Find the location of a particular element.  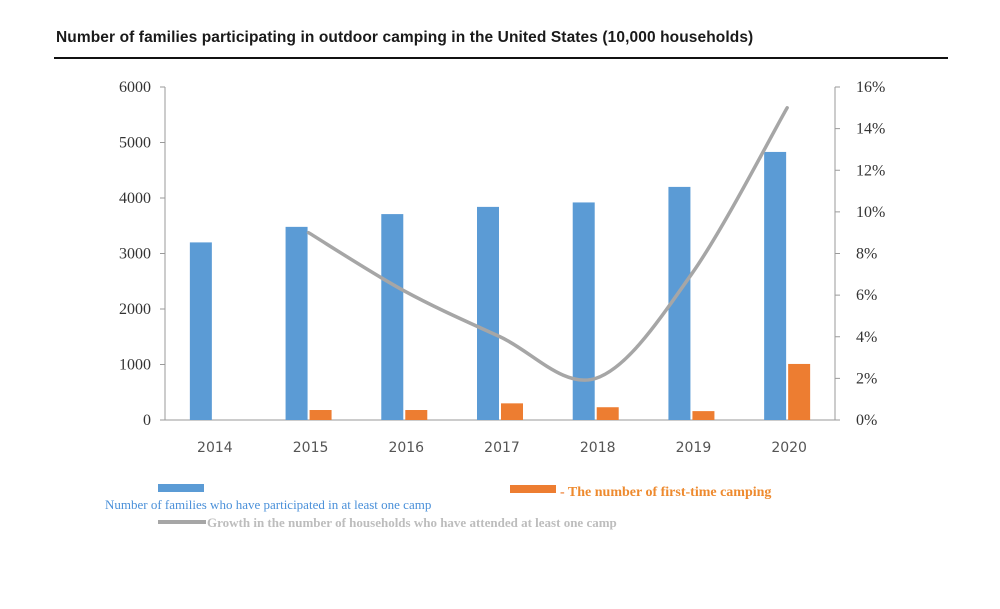

legend-label-orange: - The number of first-time camping is located at coordinates (665, 492).